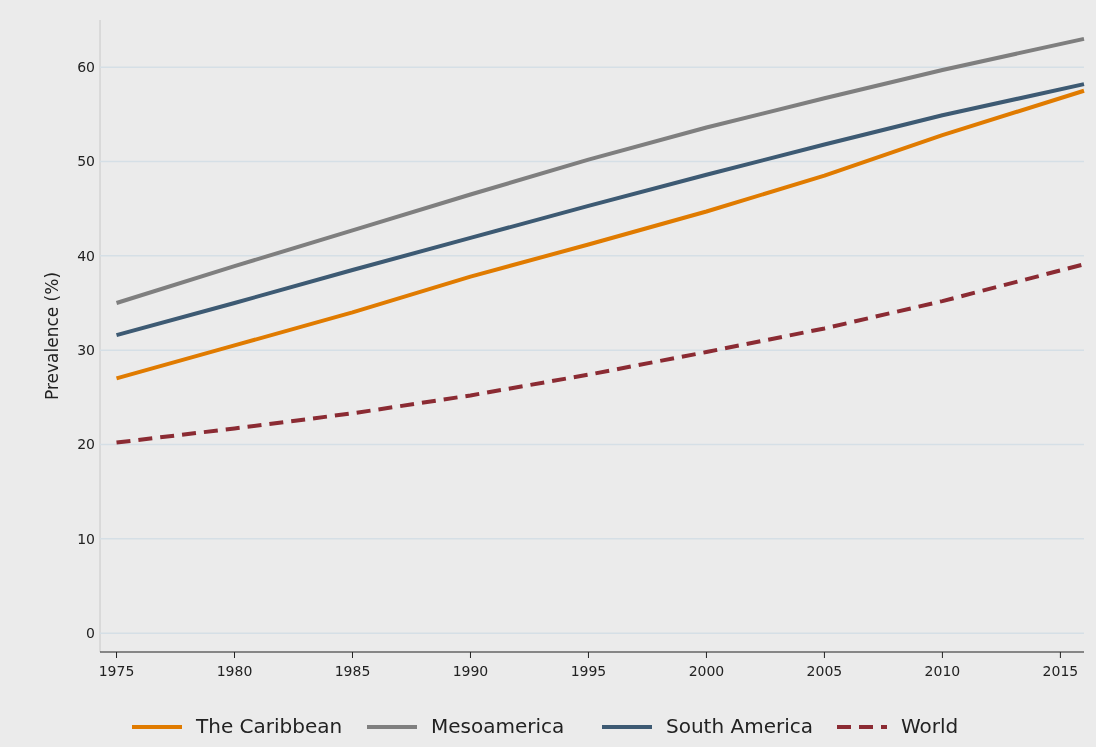 The image size is (1096, 747). I want to click on x-tick-label: 1980, so click(234, 671).